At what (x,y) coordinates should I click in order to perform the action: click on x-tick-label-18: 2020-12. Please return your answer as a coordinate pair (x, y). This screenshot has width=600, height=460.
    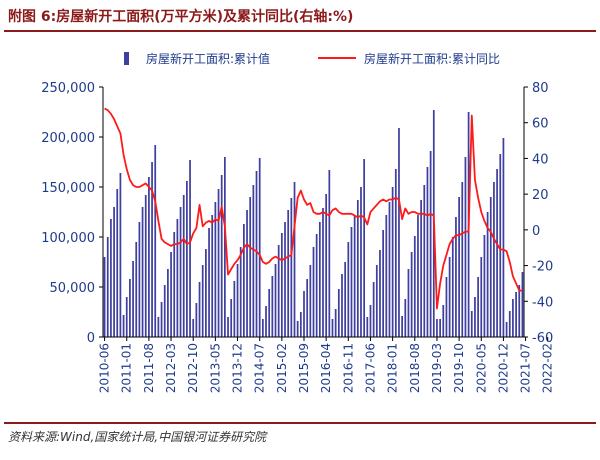
    Looking at the image, I should click on (503, 368).